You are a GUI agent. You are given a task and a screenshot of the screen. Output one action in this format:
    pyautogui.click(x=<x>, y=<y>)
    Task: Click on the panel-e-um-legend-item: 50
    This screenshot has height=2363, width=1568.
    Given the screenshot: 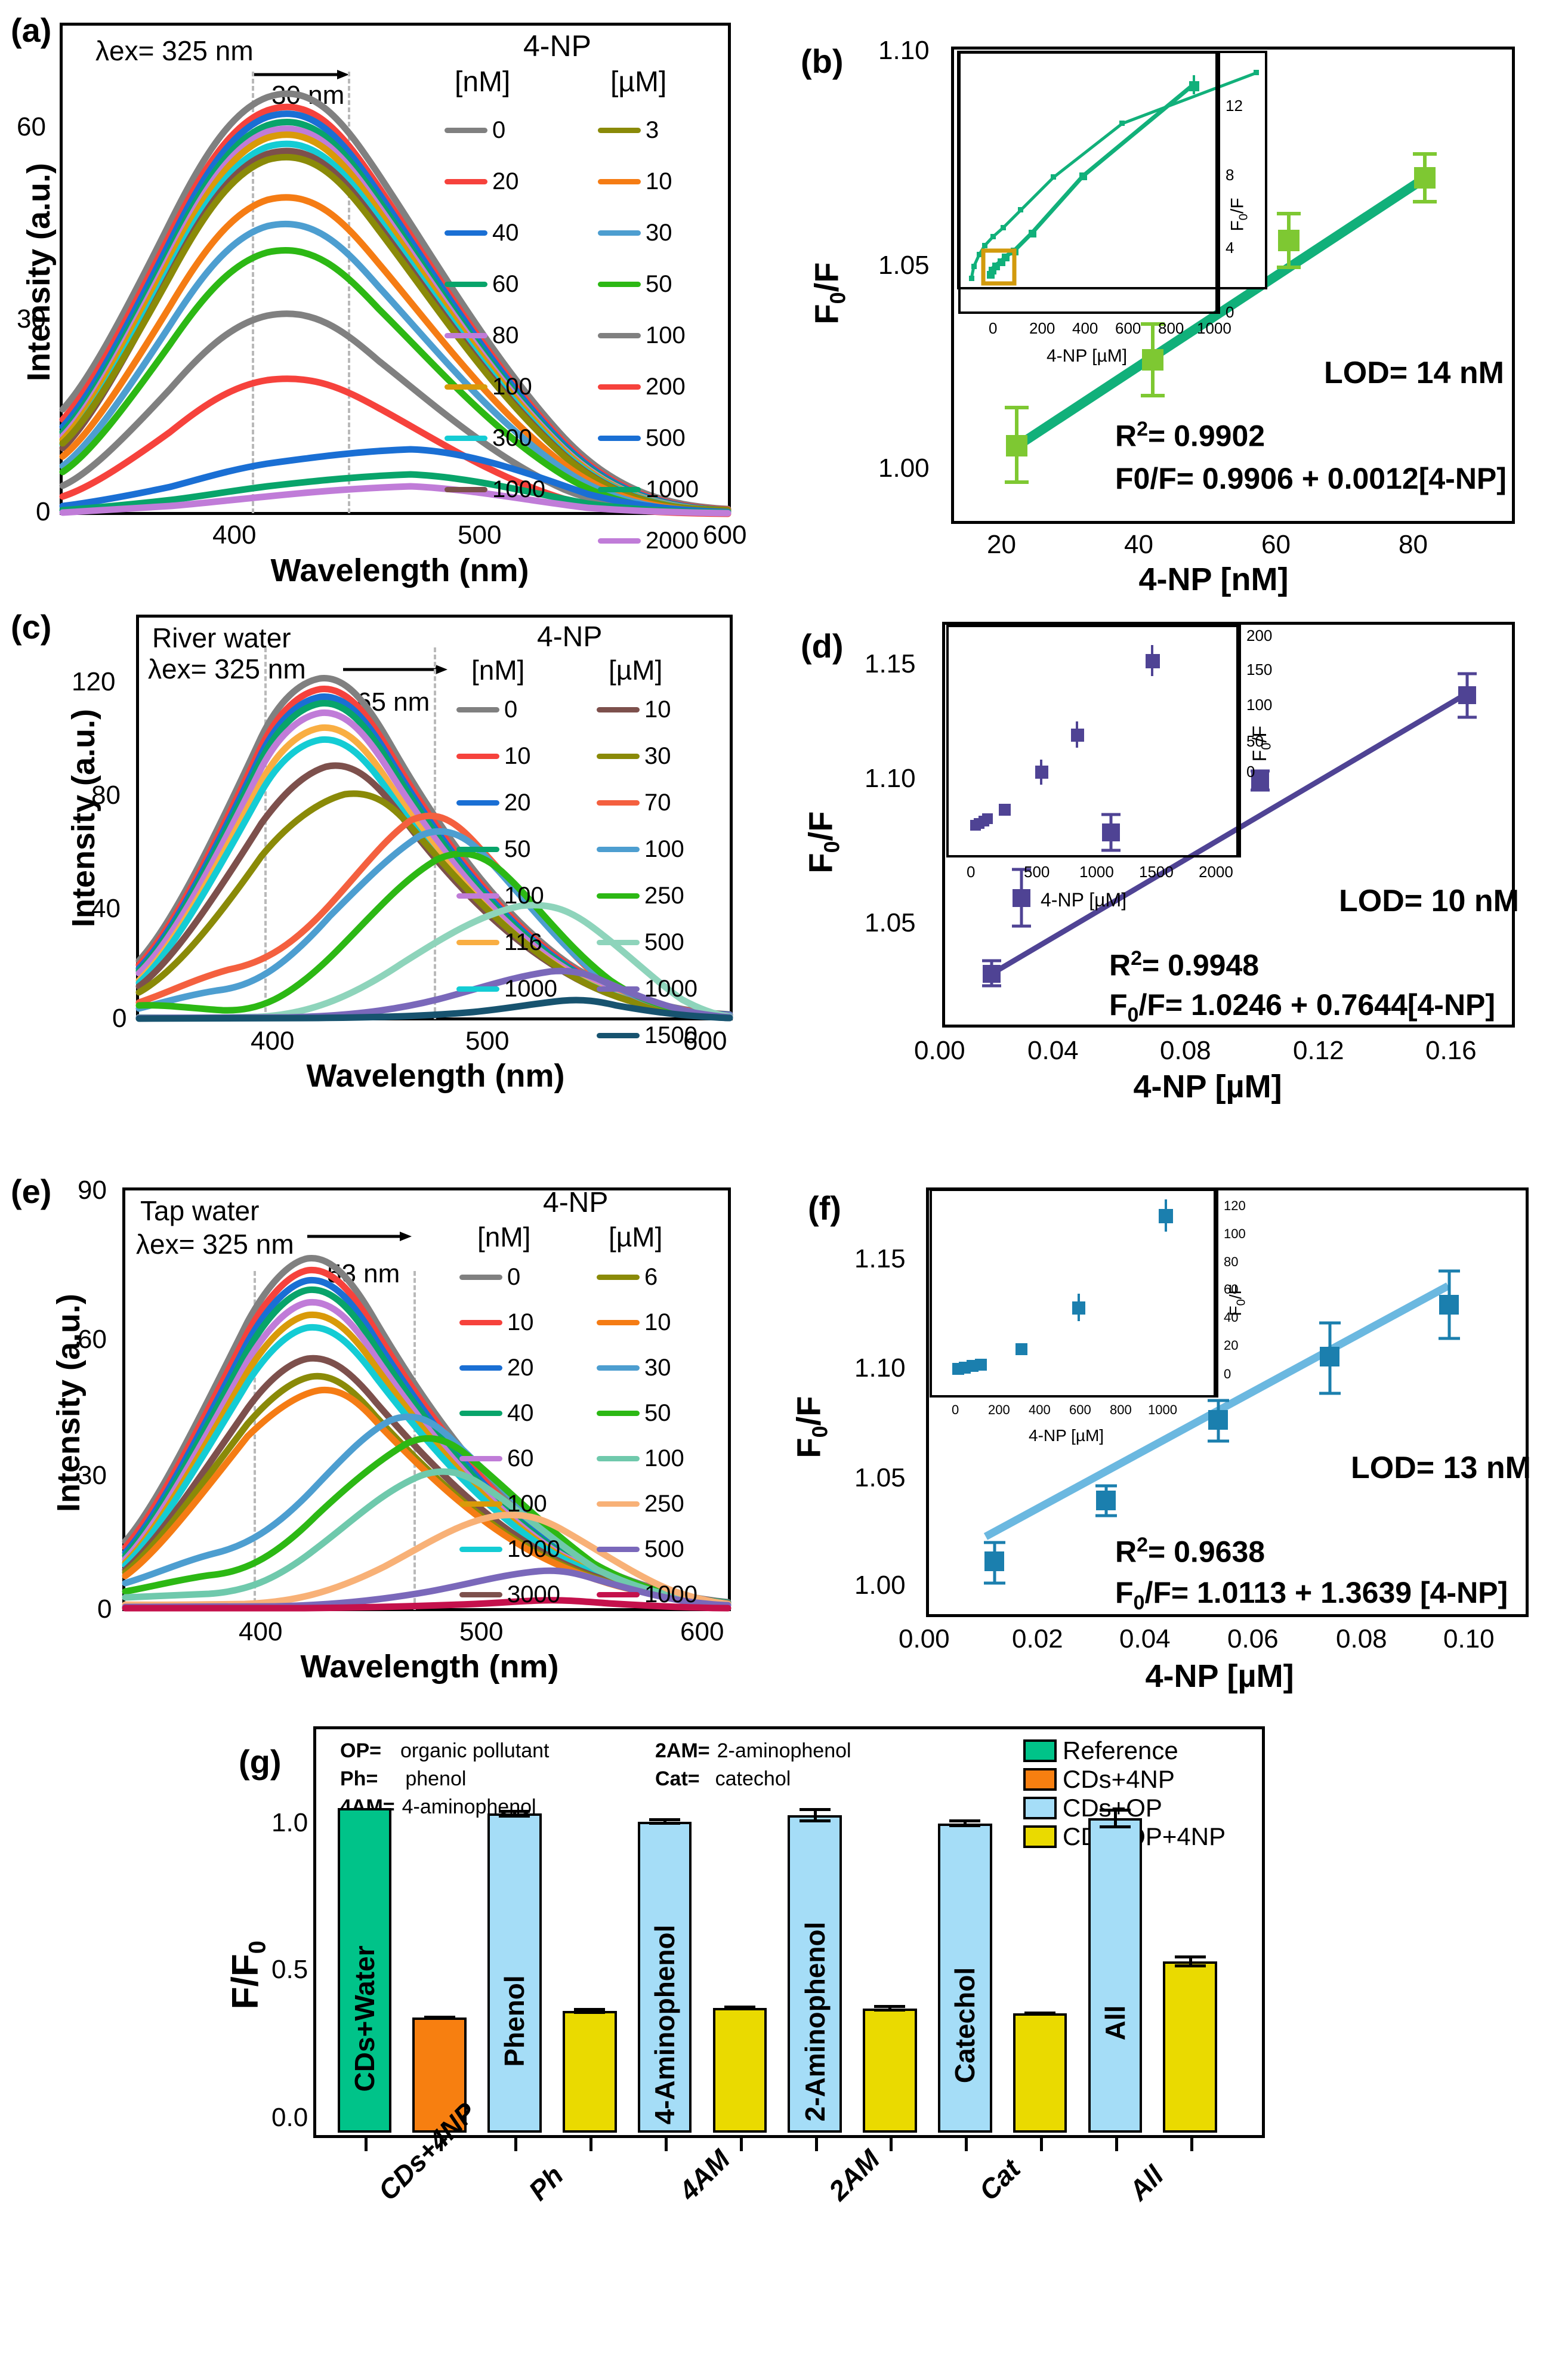 What is the action you would take?
    pyautogui.click(x=647, y=1413)
    